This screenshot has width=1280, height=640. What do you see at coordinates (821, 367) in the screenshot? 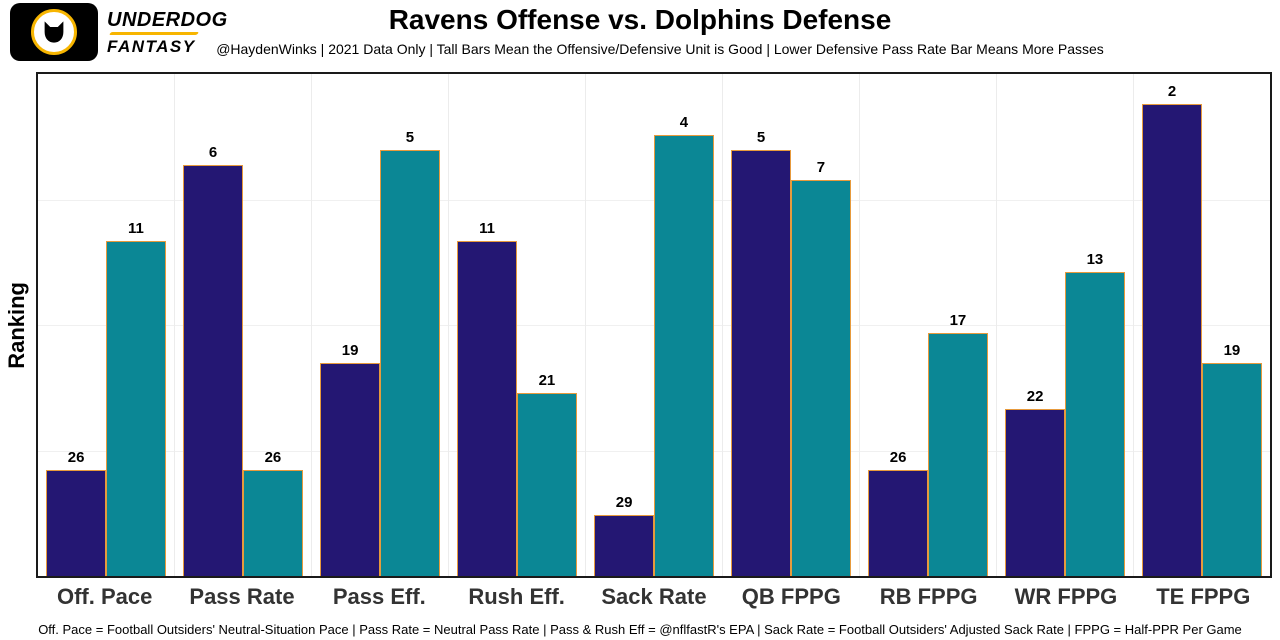
I see `bar-dolphins-defense: 7` at bounding box center [821, 367].